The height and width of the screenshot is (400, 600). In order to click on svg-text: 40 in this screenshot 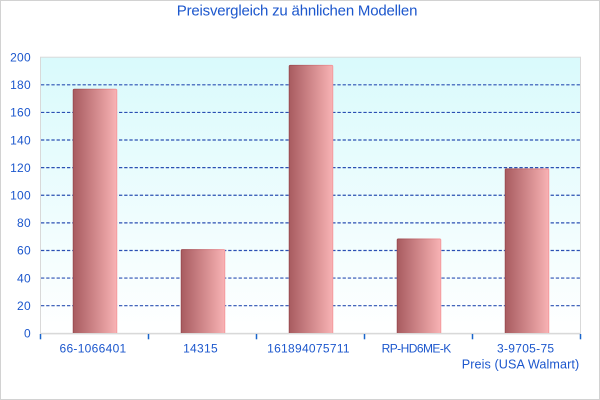, I will do `click(24, 278)`.